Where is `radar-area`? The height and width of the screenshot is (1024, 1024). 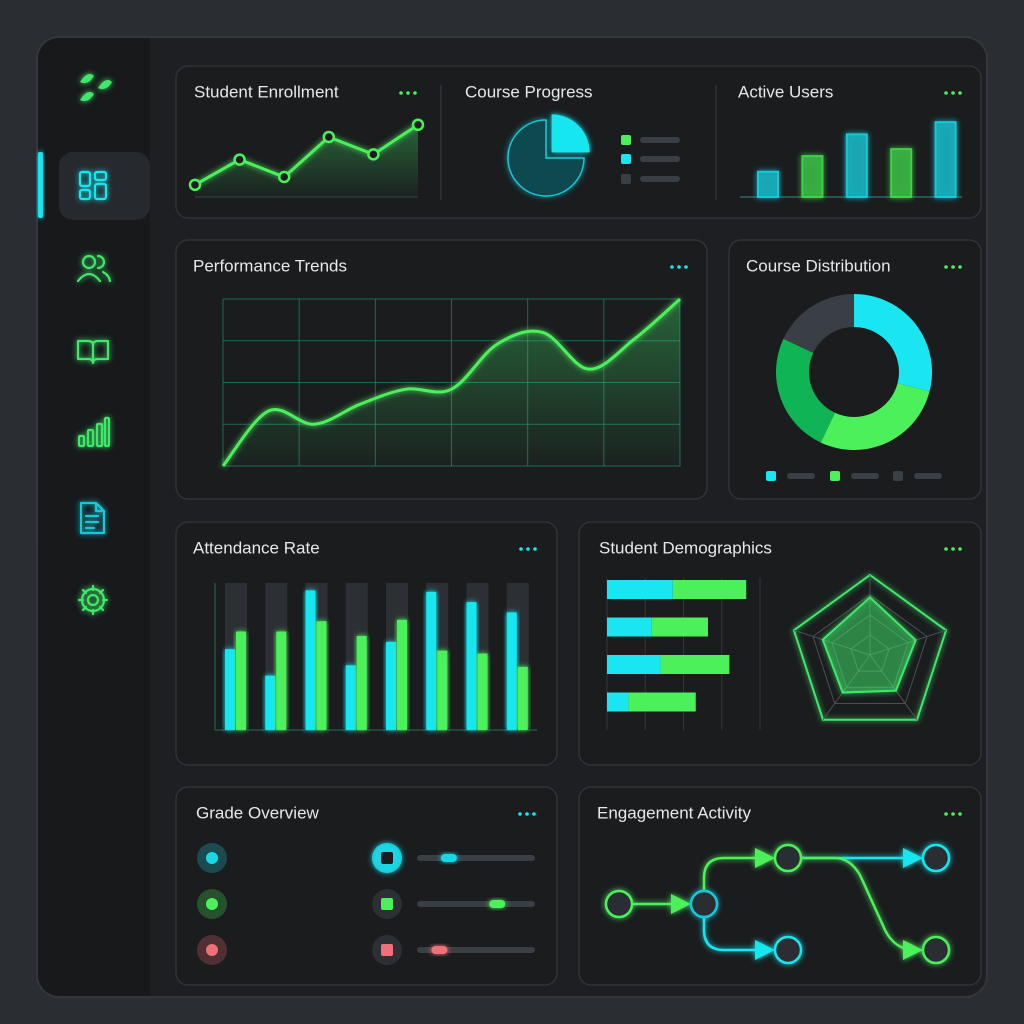 radar-area is located at coordinates (869, 645).